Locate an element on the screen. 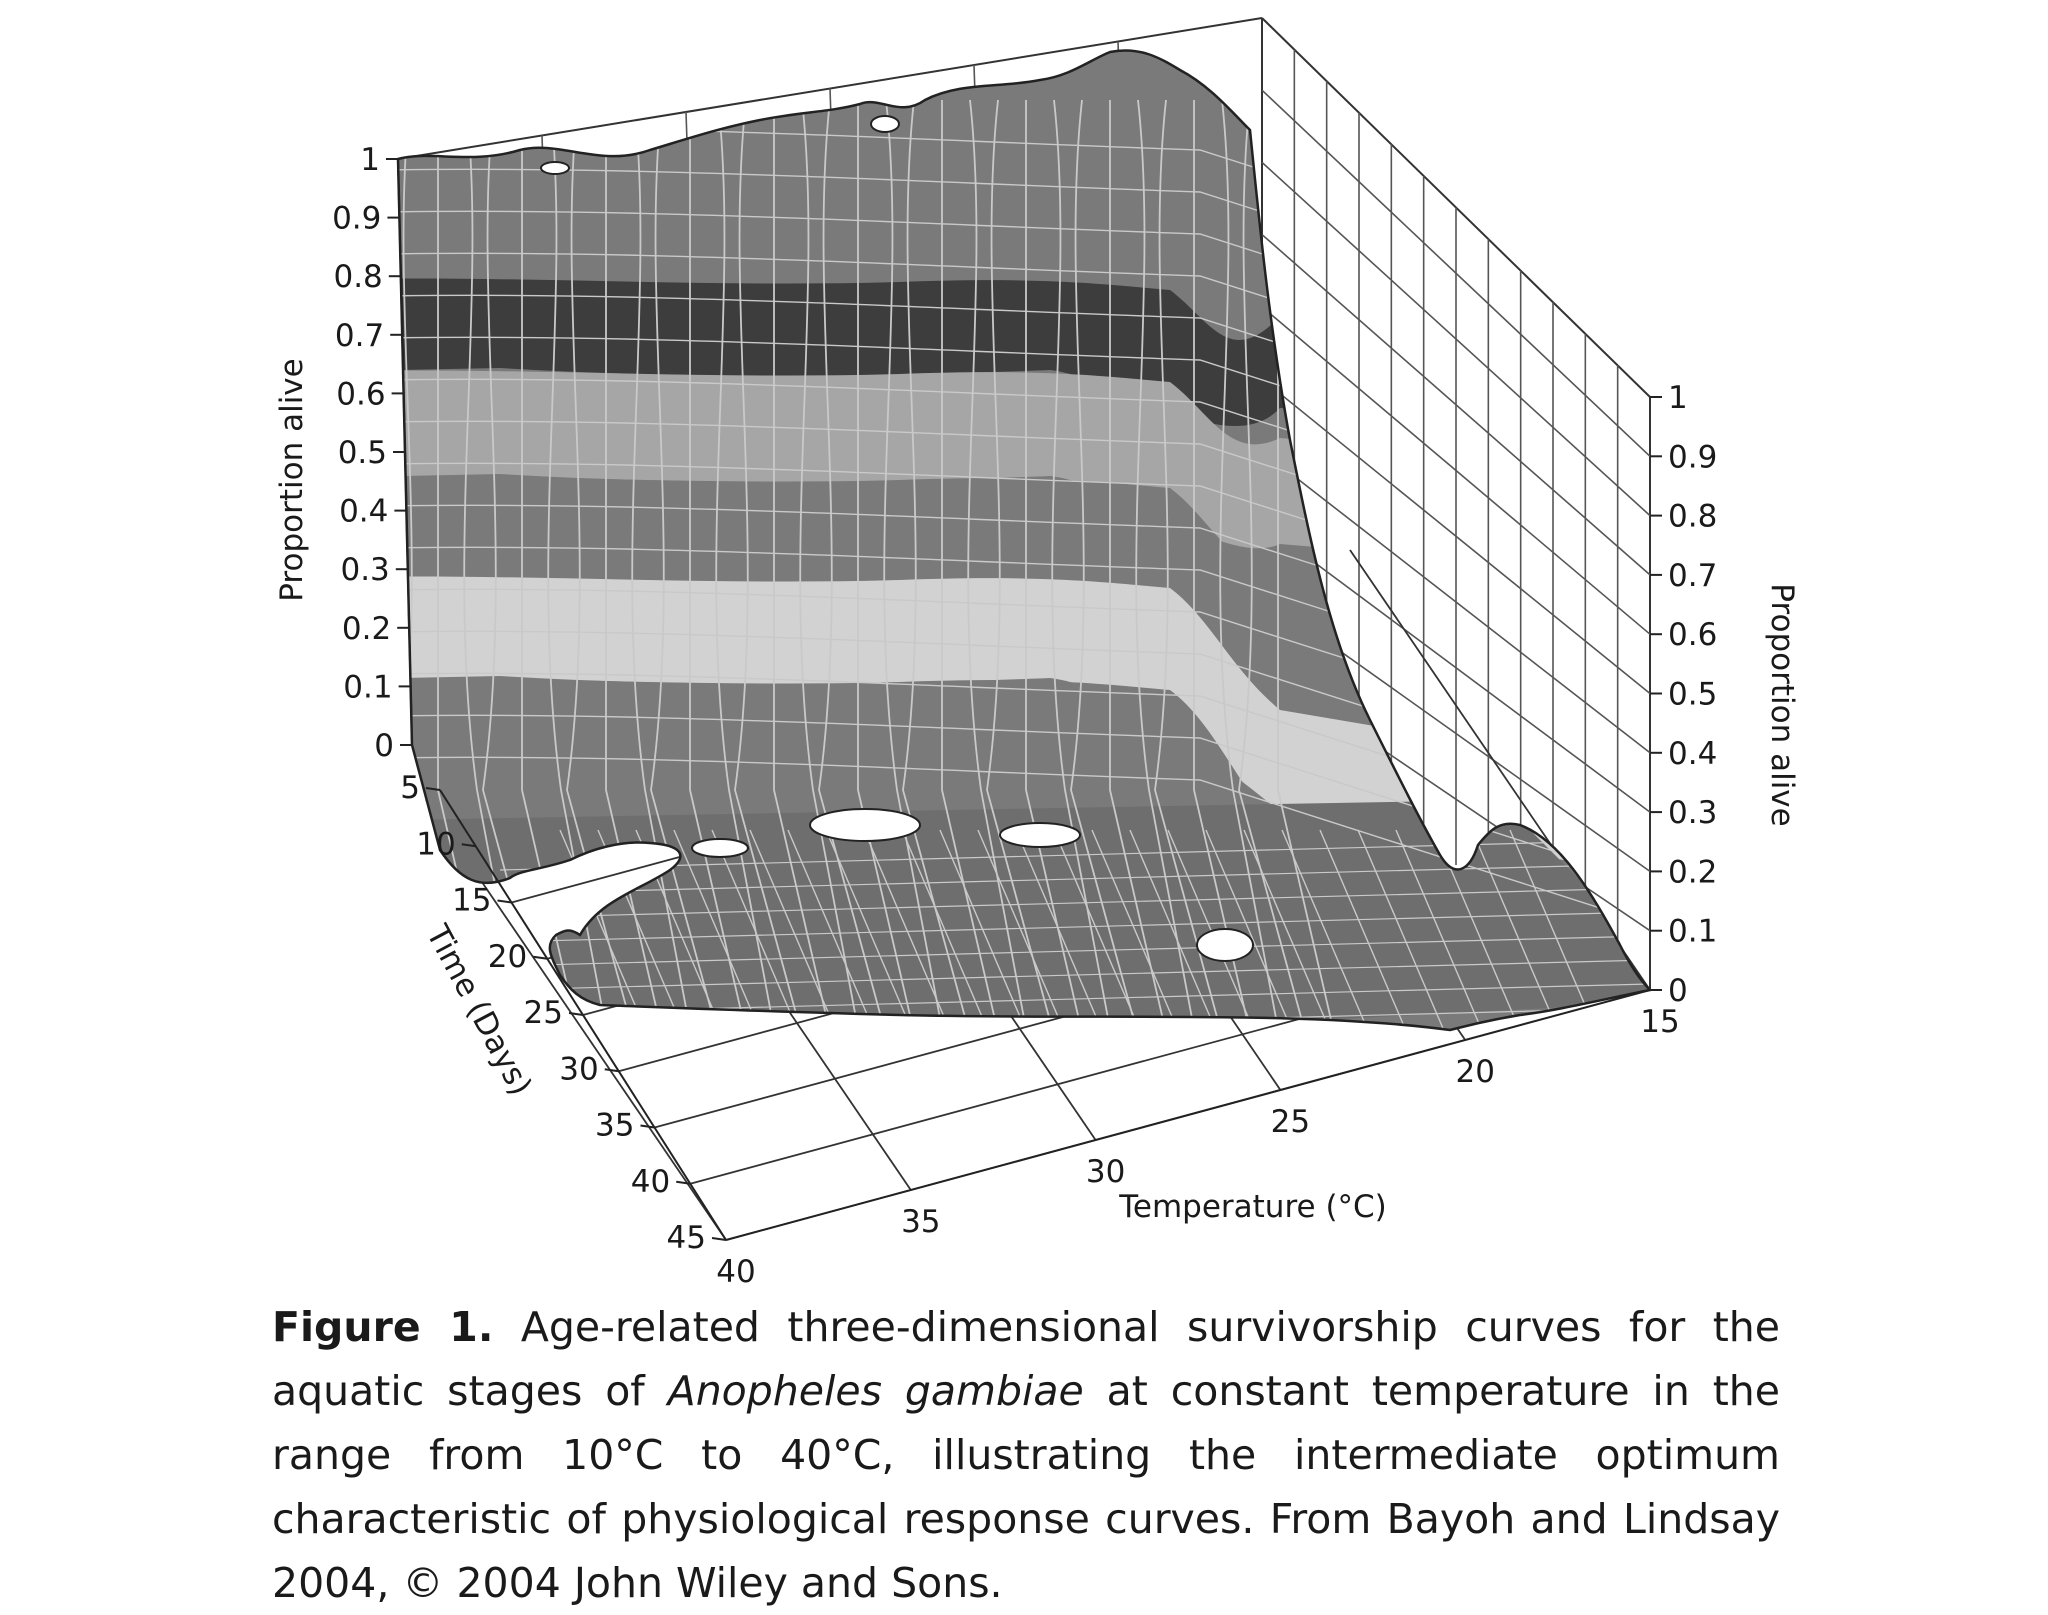 This screenshot has height=1615, width=2048. time-tick-label: 10 is located at coordinates (435, 844).